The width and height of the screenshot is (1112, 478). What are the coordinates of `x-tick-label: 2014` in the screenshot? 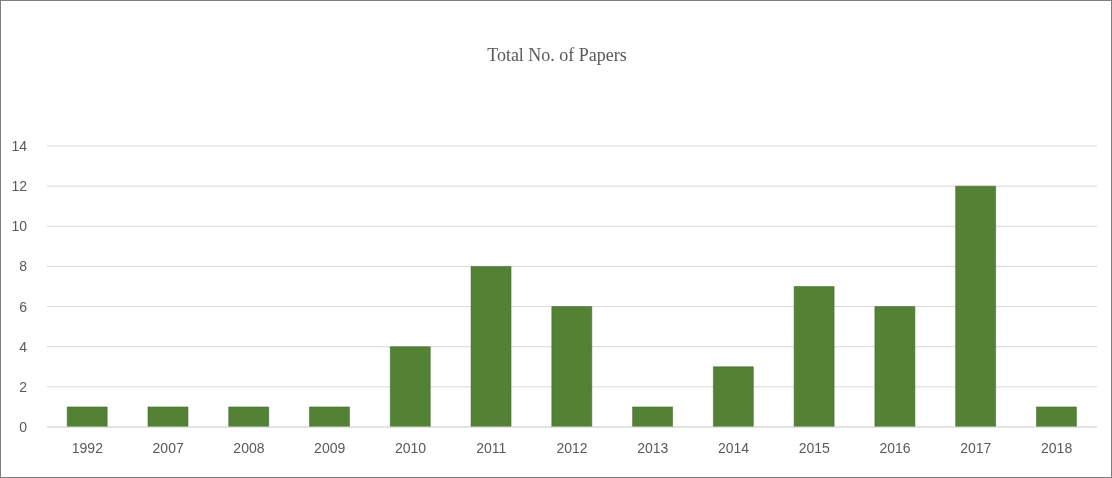 It's located at (733, 447).